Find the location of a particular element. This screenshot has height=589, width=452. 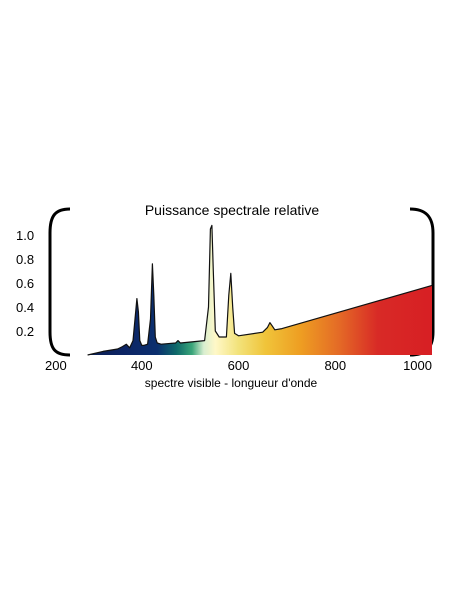

chart-title: Puissance spectrale relative is located at coordinates (232, 210).